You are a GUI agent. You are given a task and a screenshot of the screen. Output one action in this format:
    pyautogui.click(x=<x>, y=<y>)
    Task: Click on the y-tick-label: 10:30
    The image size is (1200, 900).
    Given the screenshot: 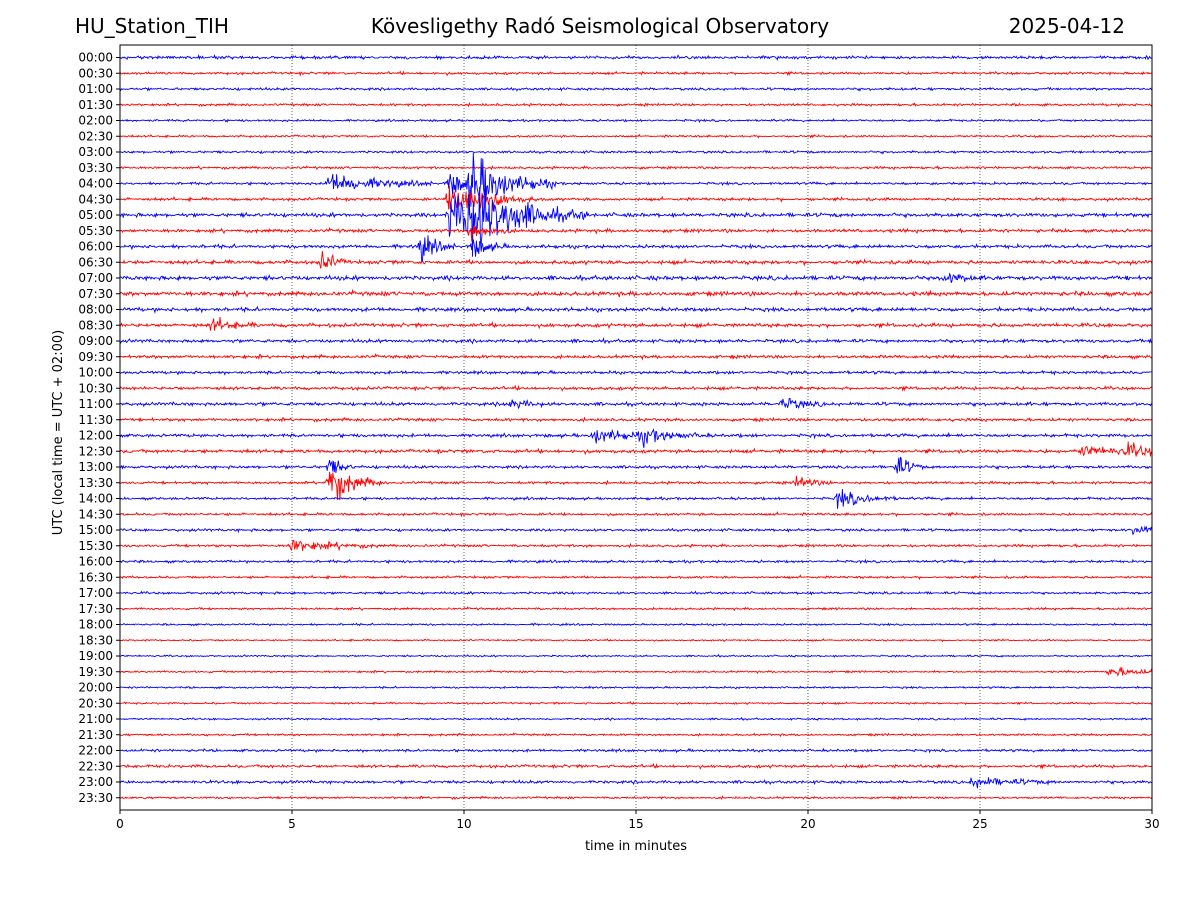 What is the action you would take?
    pyautogui.click(x=95, y=388)
    